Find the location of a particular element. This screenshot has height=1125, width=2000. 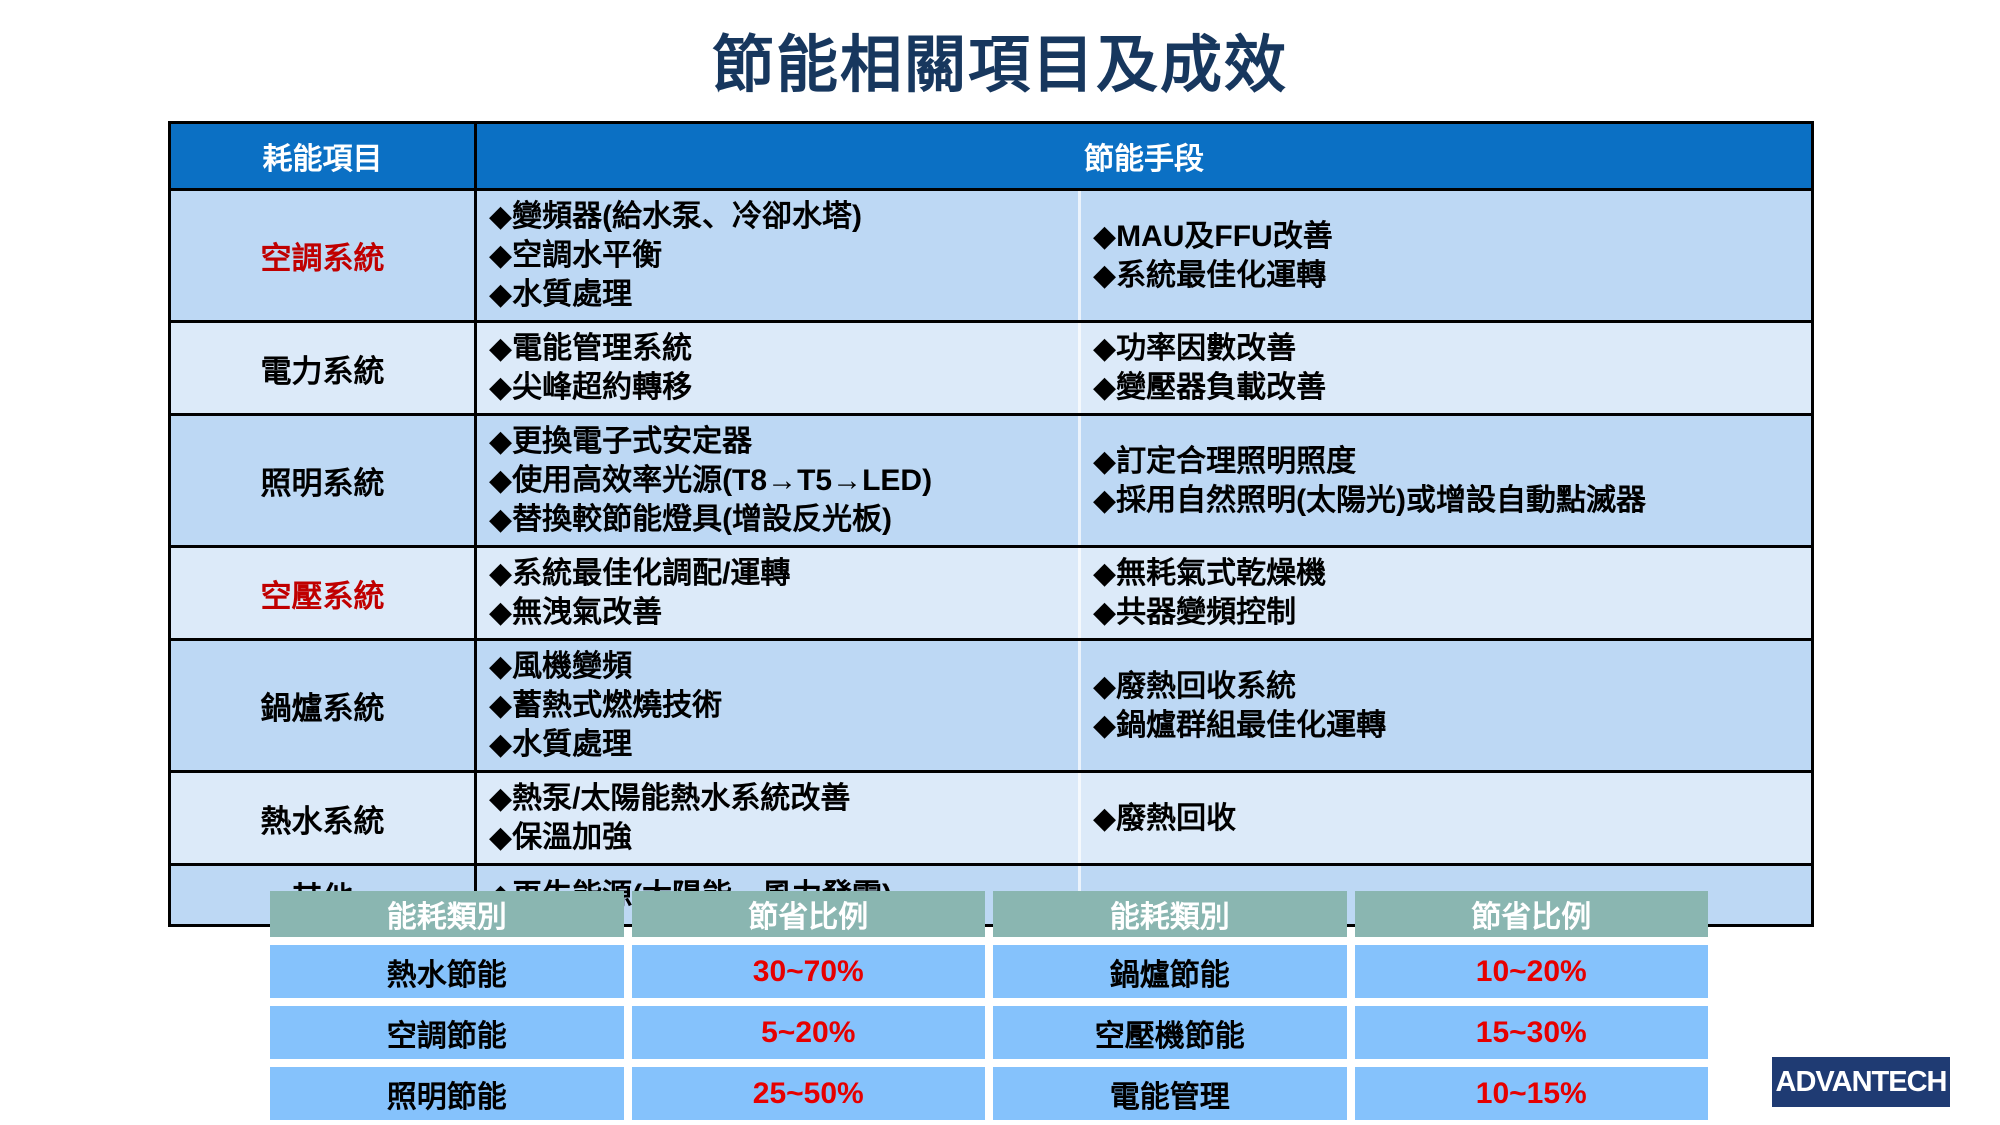

advantech-logo-text: ADVANTECH is located at coordinates (1861, 1081).